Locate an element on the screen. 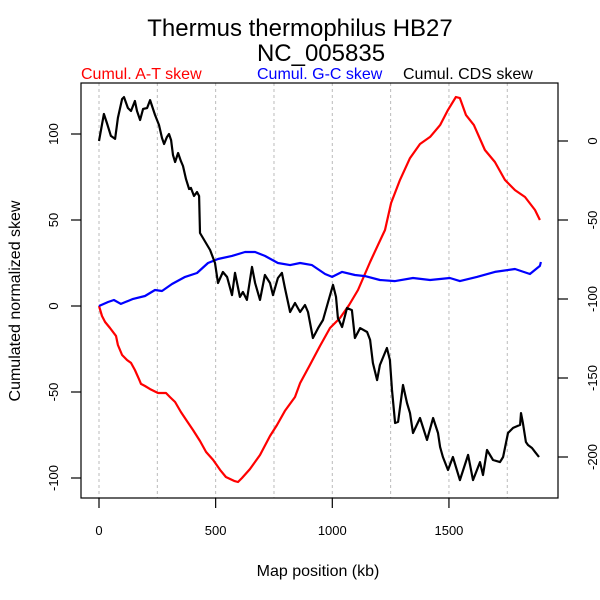 Image resolution: width=600 pixels, height=600 pixels. x-tick-label: 1000 is located at coordinates (332, 530).